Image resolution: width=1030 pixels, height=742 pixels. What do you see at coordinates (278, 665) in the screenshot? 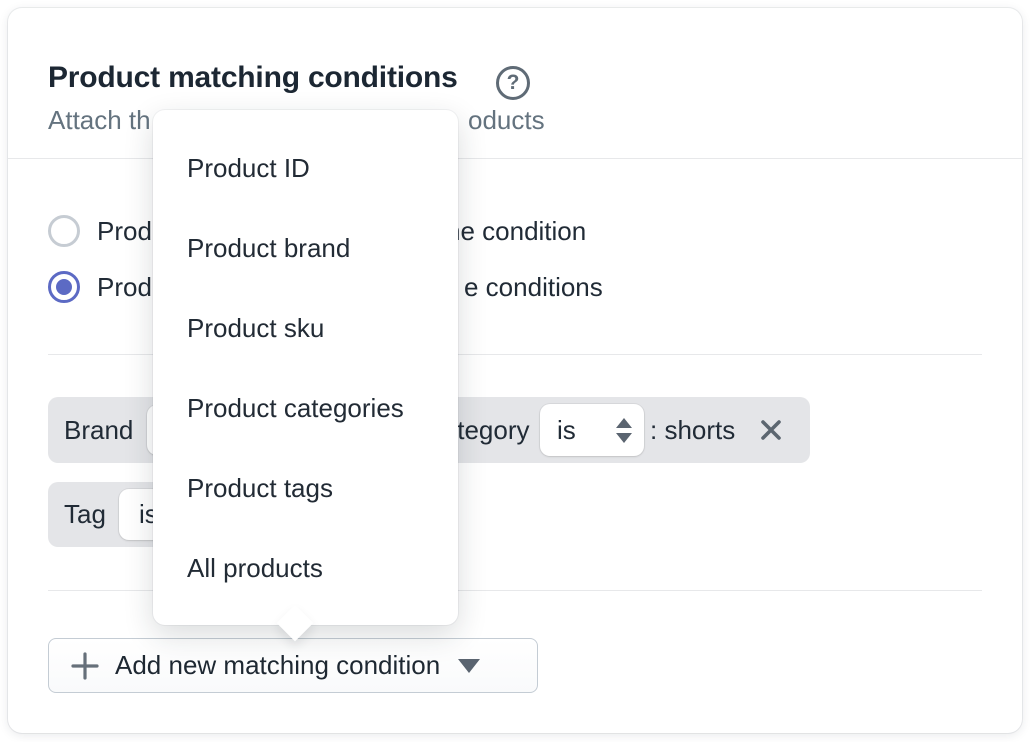
I see `add-button-label: Add new matching condition` at bounding box center [278, 665].